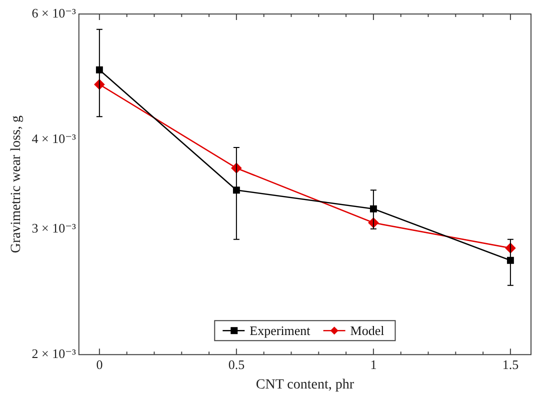 The image size is (539, 401). I want to click on x-tick-label: 0.5, so click(236, 364).